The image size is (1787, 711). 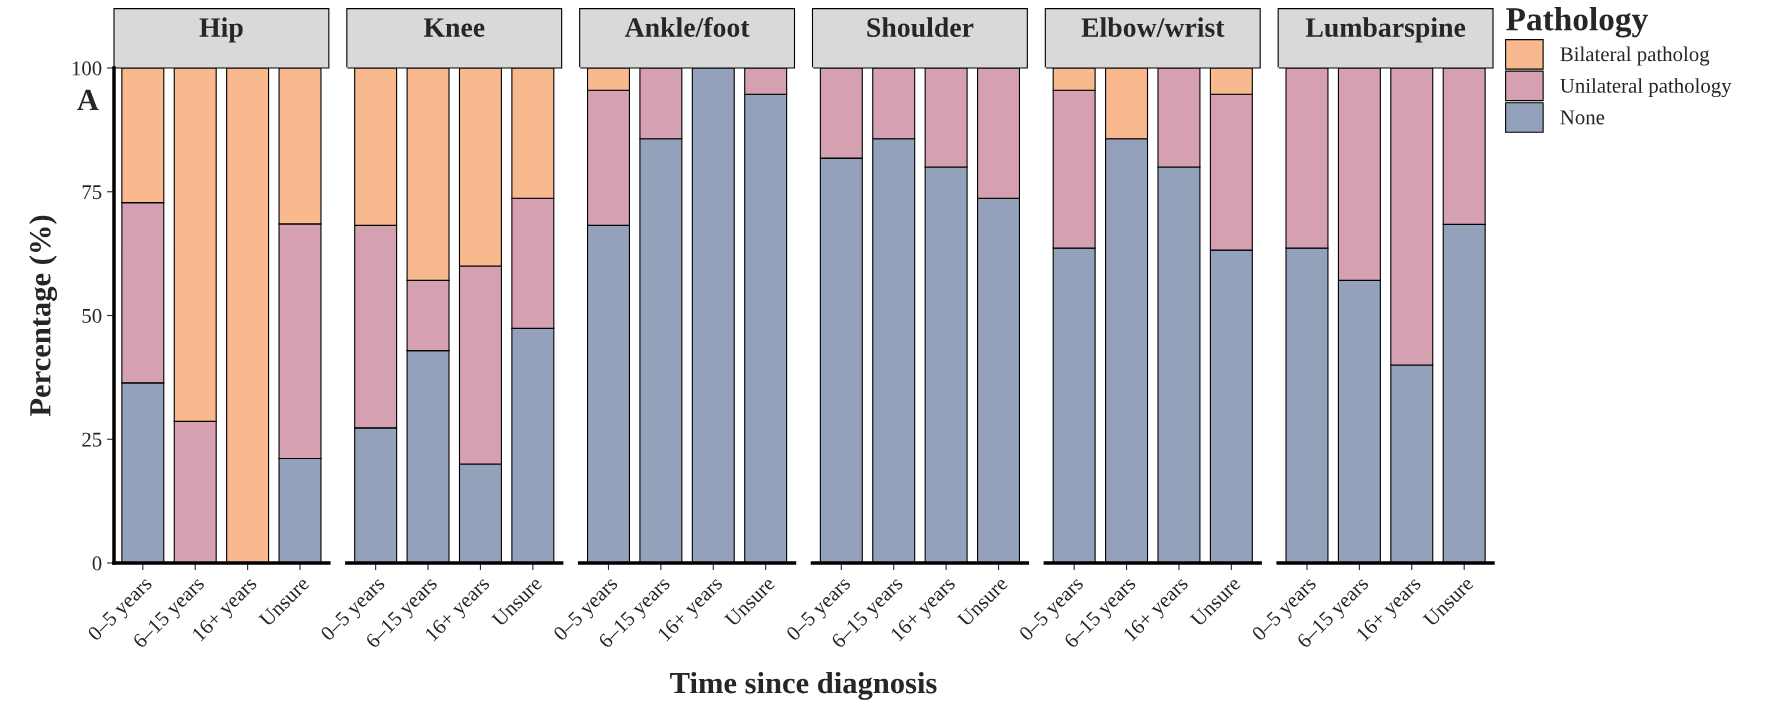 What do you see at coordinates (1635, 56) in the screenshot?
I see `legend-label: Bilateral patholog` at bounding box center [1635, 56].